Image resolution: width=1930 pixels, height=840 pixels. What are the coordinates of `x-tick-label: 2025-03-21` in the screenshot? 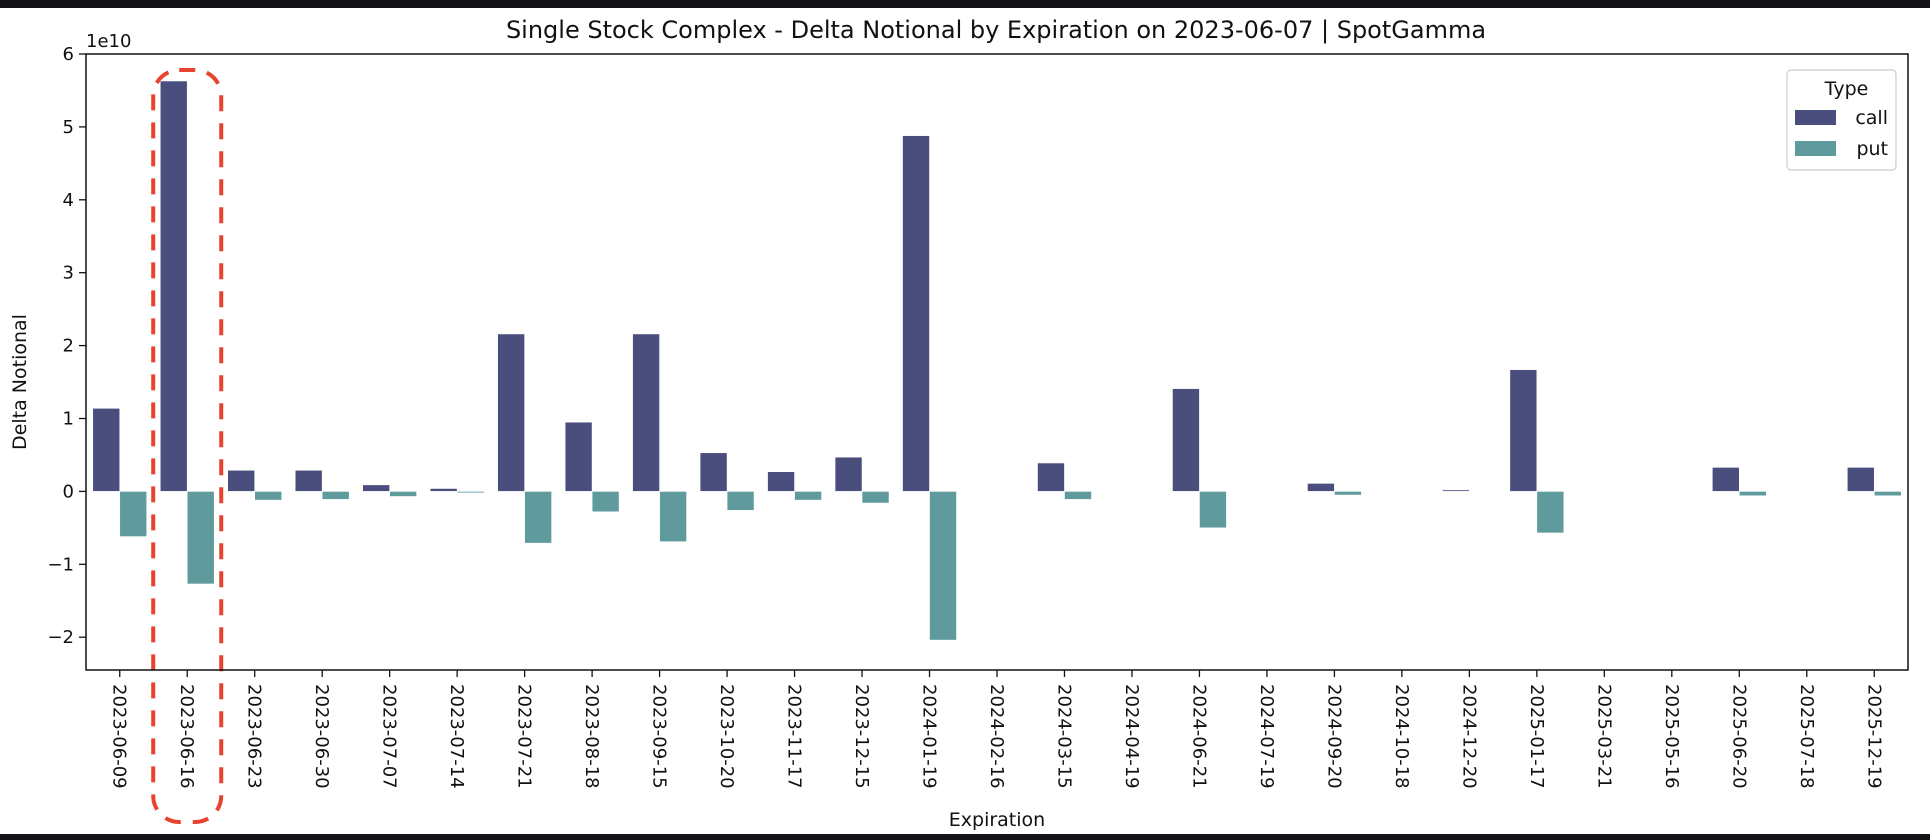 It's located at (1603, 736).